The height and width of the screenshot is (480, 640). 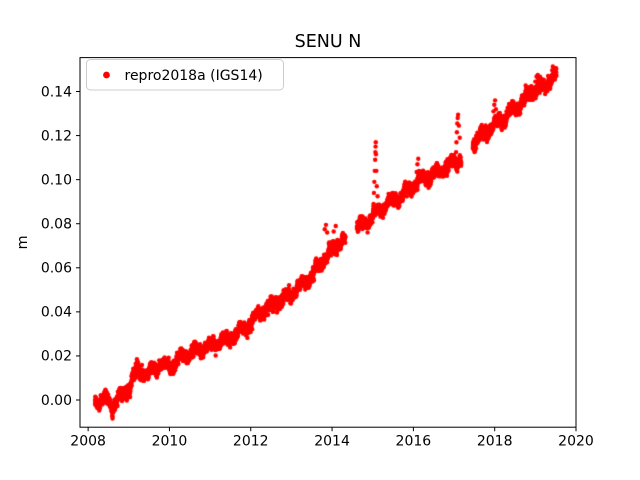 I want to click on legend-box, so click(x=185, y=75).